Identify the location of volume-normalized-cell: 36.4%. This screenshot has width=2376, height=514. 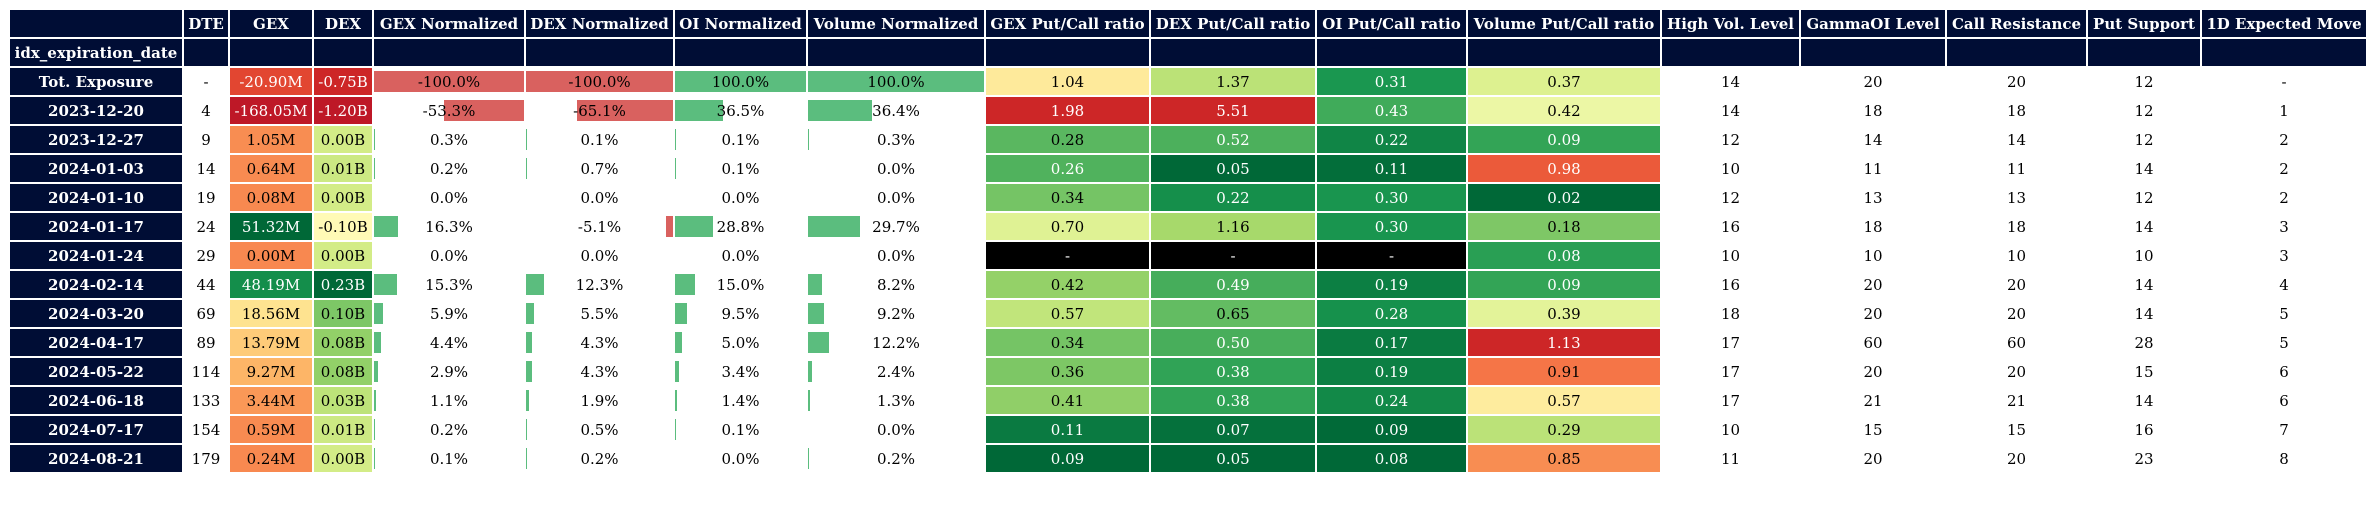
(896, 110).